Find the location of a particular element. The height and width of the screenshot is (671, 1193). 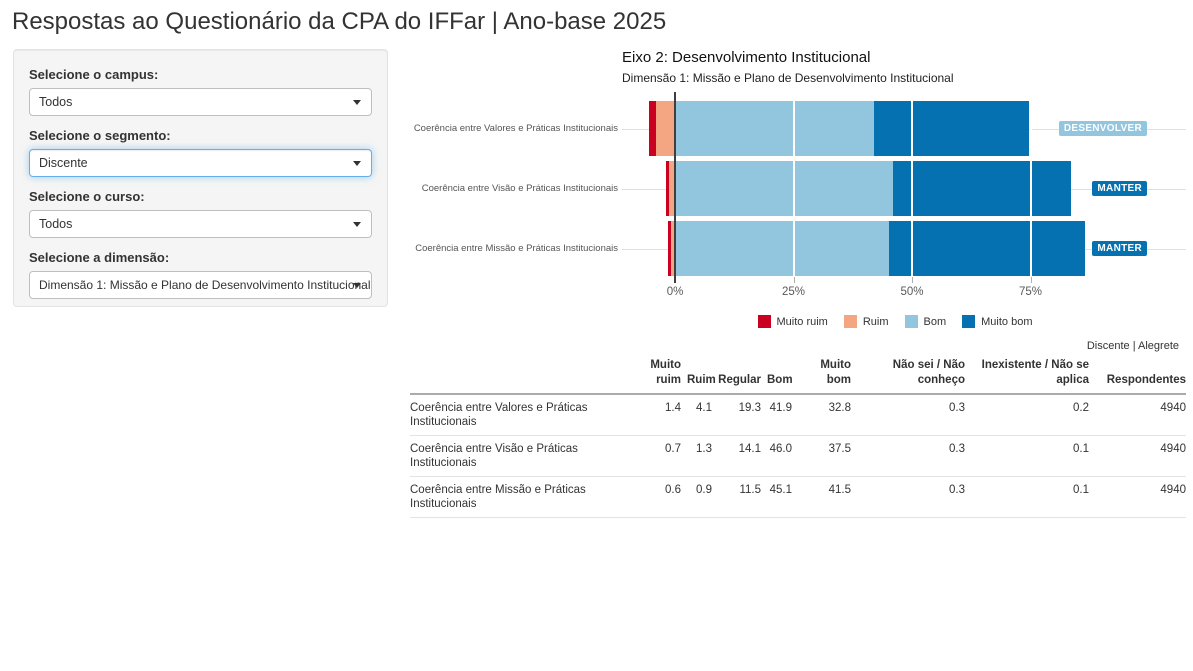

legend-label: Bom is located at coordinates (935, 321).